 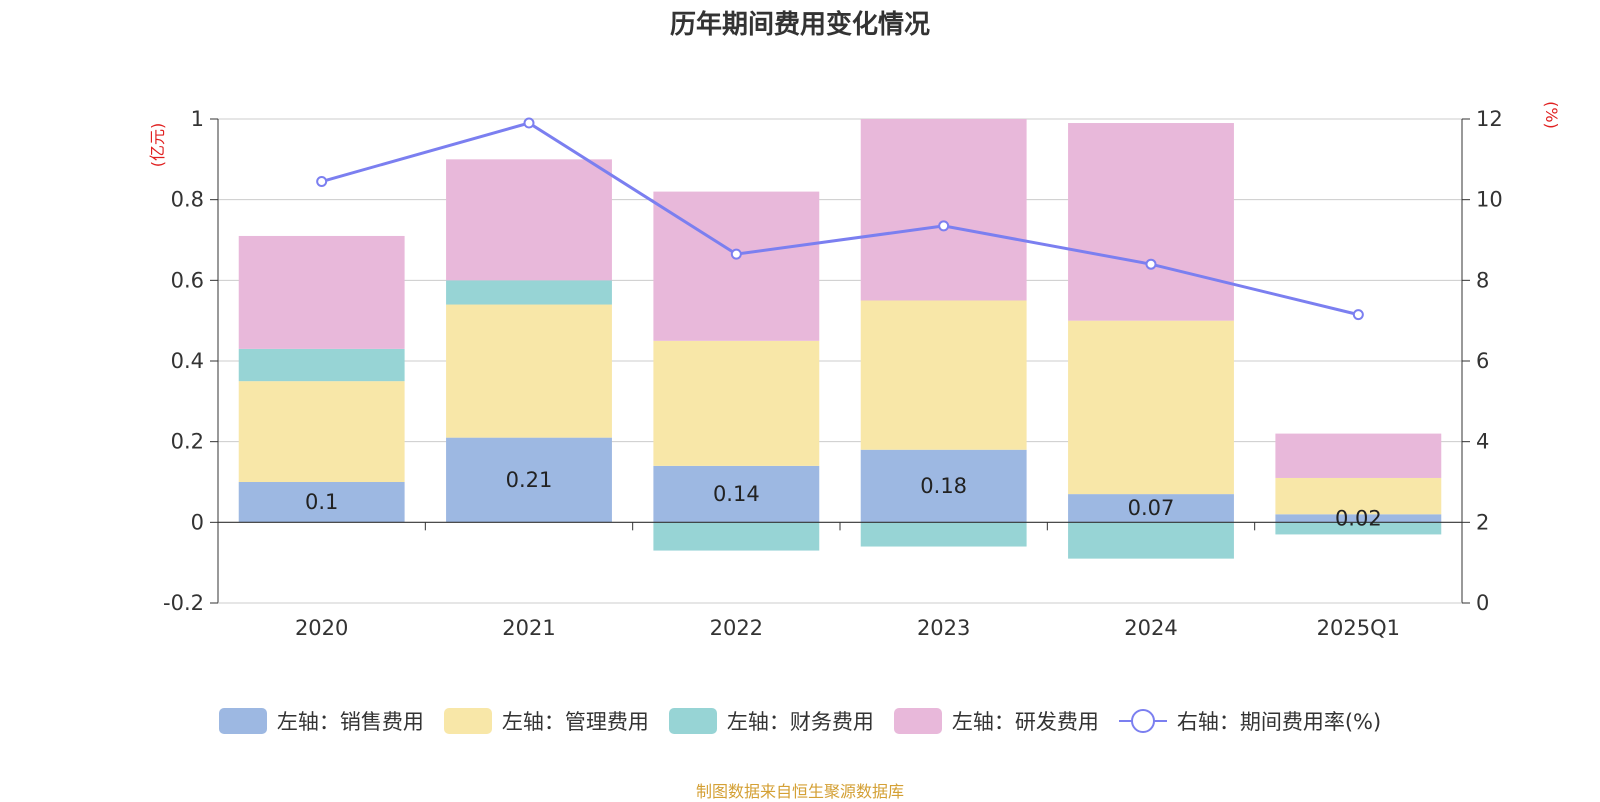 What do you see at coordinates (197, 119) in the screenshot?
I see `left-tick-label: 1` at bounding box center [197, 119].